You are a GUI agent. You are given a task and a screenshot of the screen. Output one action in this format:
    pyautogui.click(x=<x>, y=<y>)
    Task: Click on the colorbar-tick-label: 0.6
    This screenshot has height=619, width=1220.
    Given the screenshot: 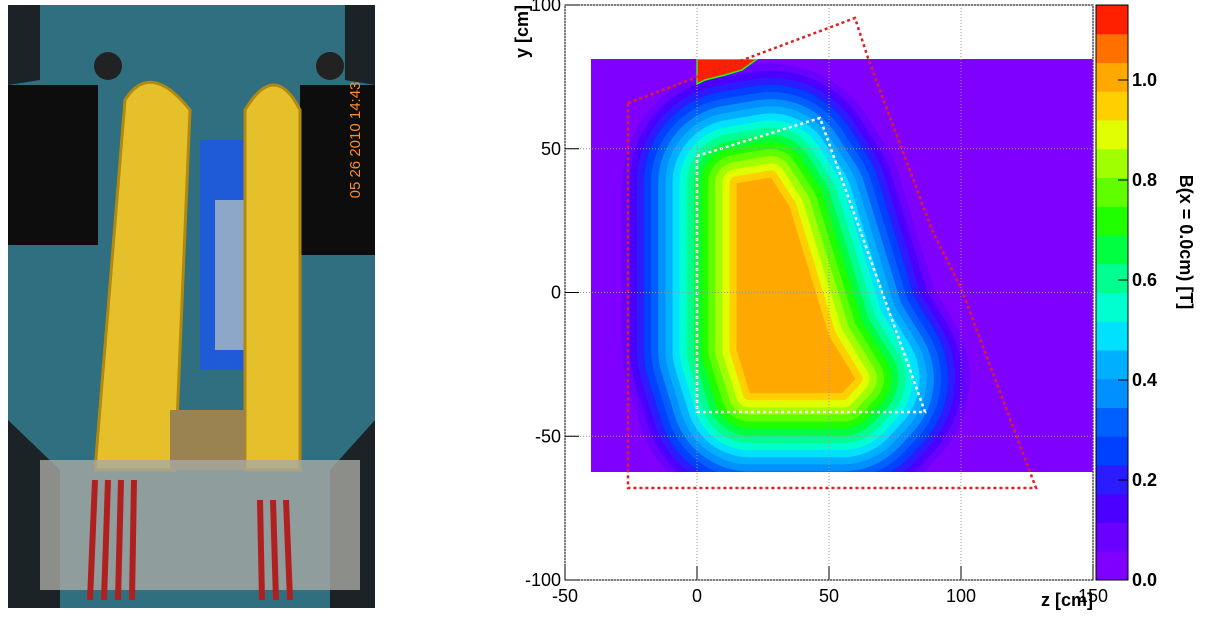 What is the action you would take?
    pyautogui.click(x=1144, y=280)
    